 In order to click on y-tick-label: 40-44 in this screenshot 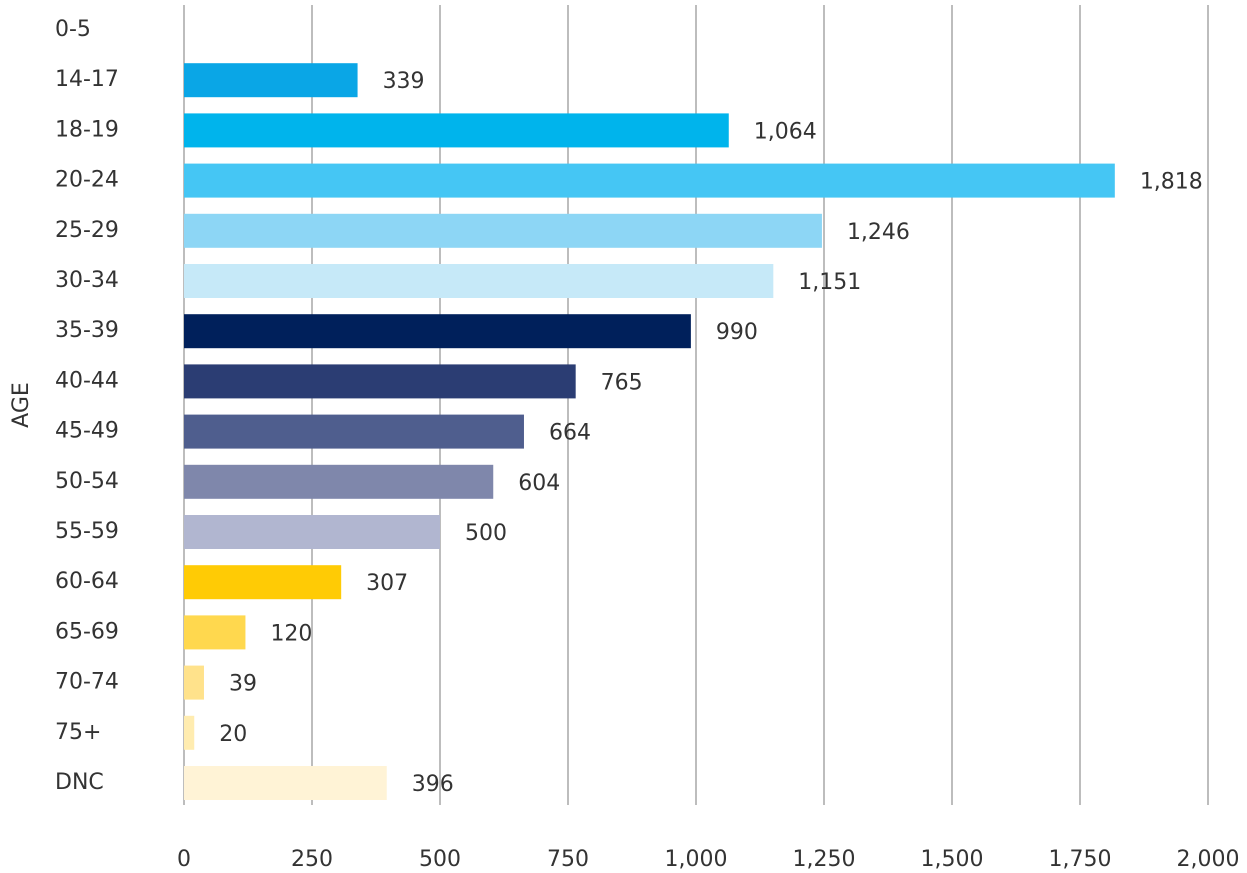, I will do `click(87, 380)`.